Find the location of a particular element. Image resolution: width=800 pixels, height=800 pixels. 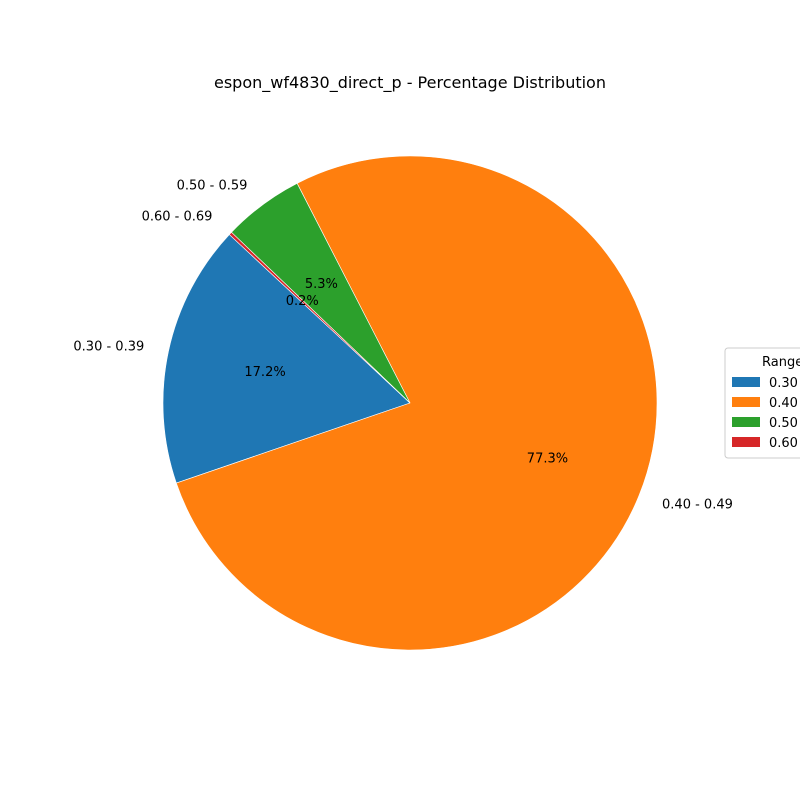

slice-label-2: 0.40 - 0.49 is located at coordinates (697, 505).